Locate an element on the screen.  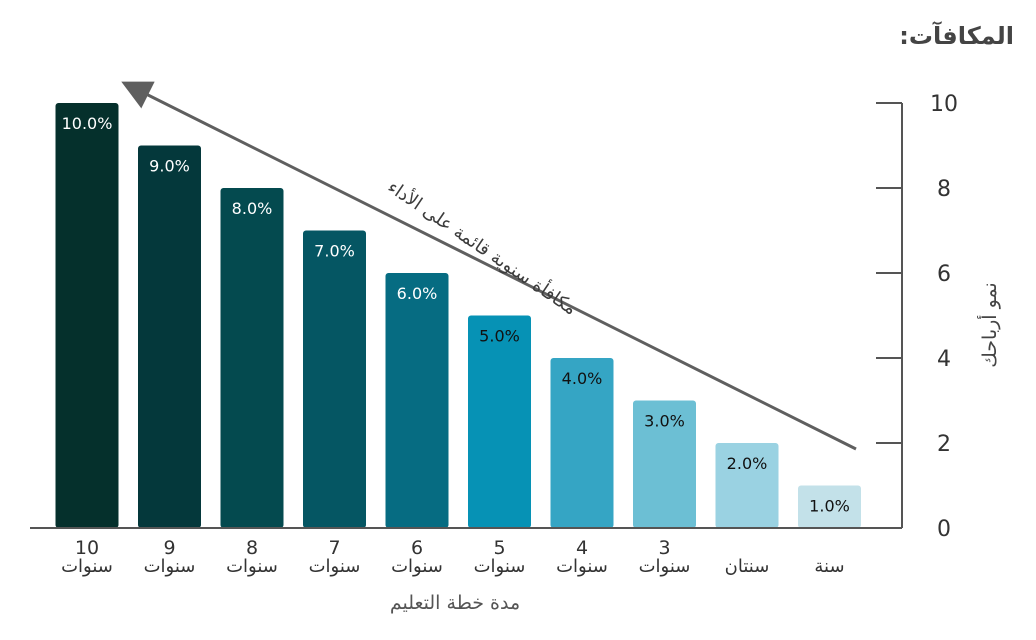
x-tick-label-number: 3 is located at coordinates (664, 548).